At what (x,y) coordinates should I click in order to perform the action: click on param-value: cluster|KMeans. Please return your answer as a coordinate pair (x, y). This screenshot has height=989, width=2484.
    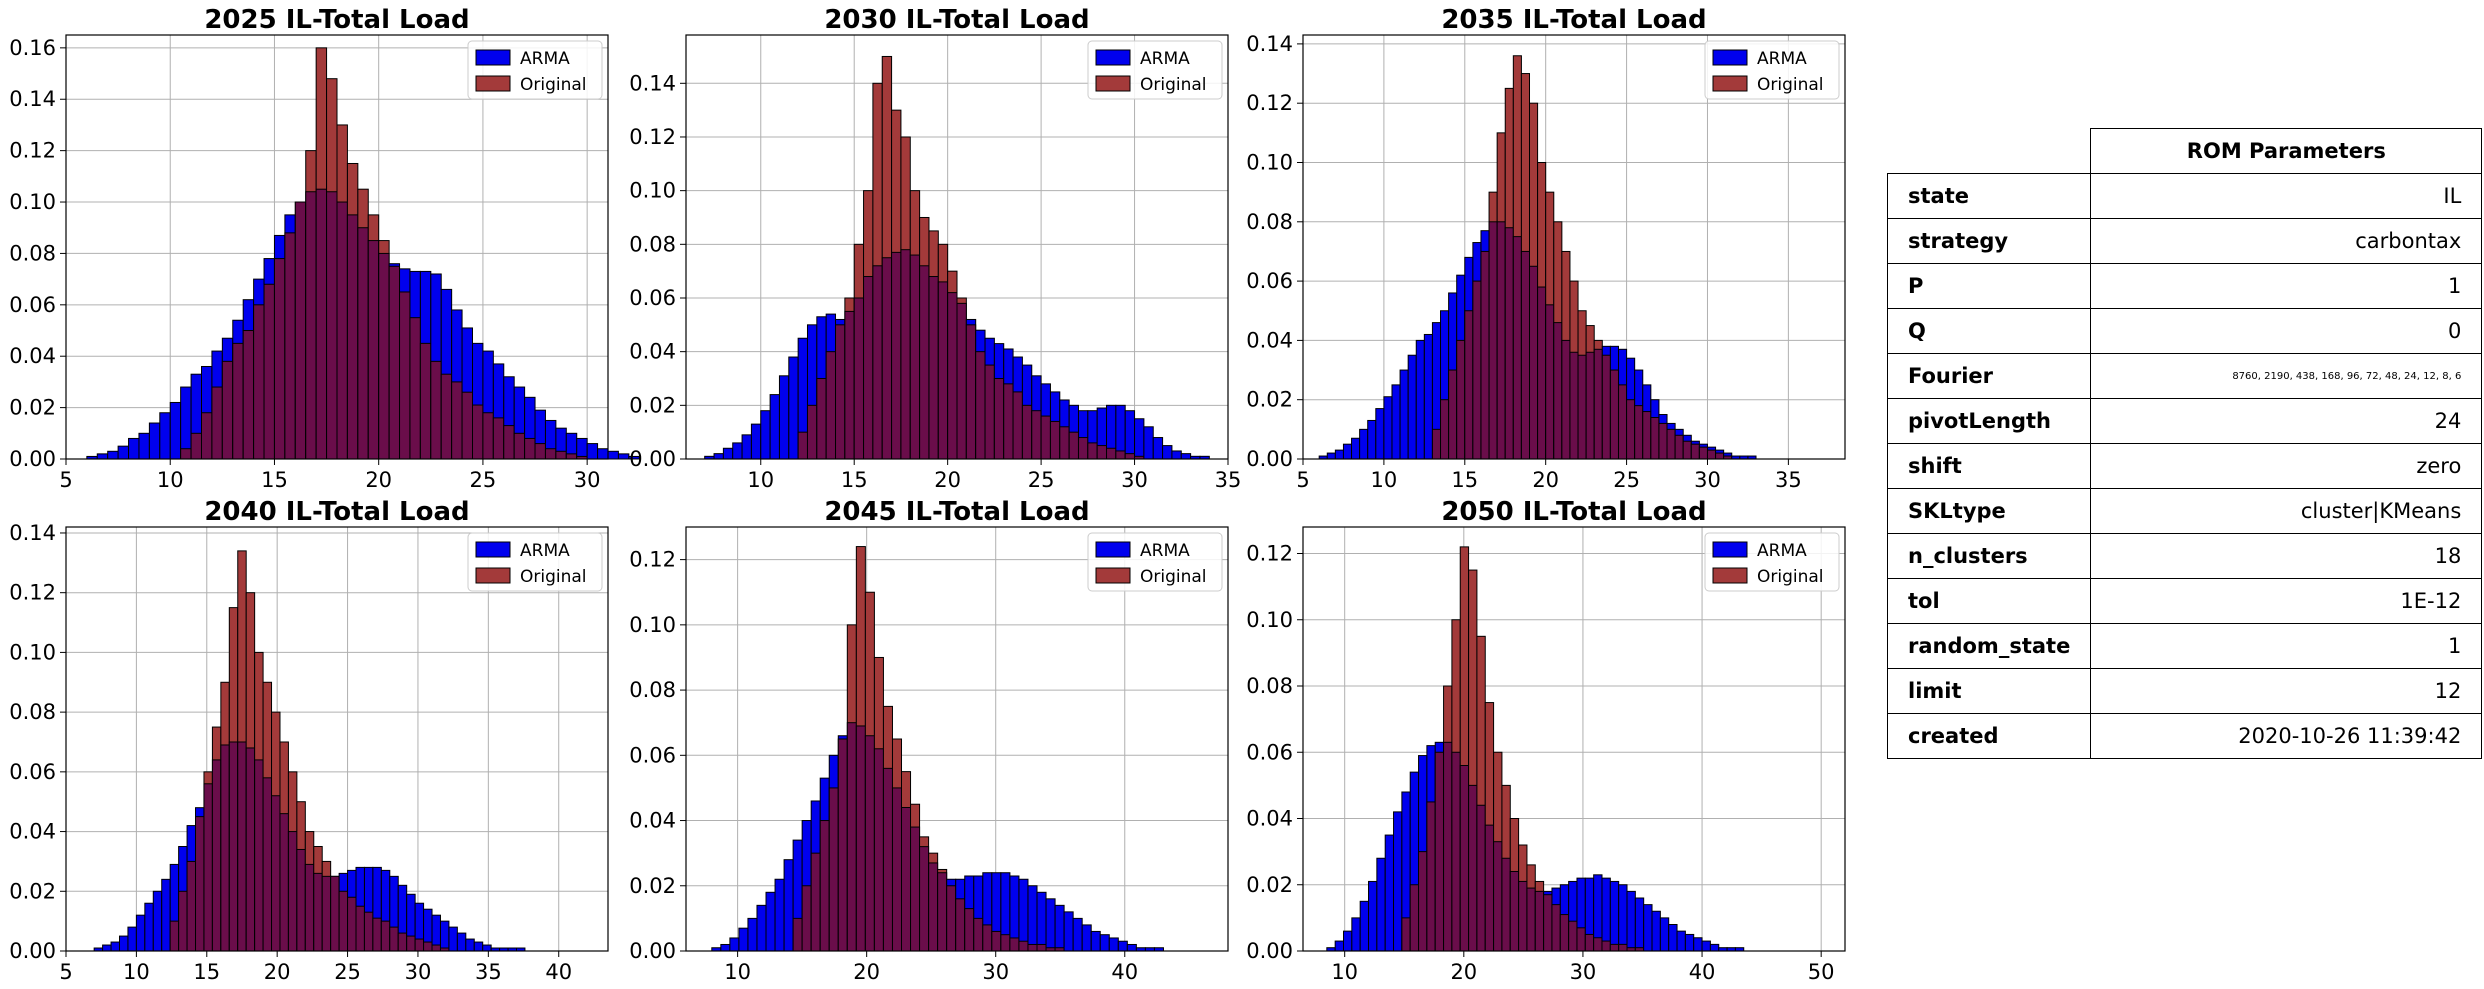
    Looking at the image, I should click on (2286, 511).